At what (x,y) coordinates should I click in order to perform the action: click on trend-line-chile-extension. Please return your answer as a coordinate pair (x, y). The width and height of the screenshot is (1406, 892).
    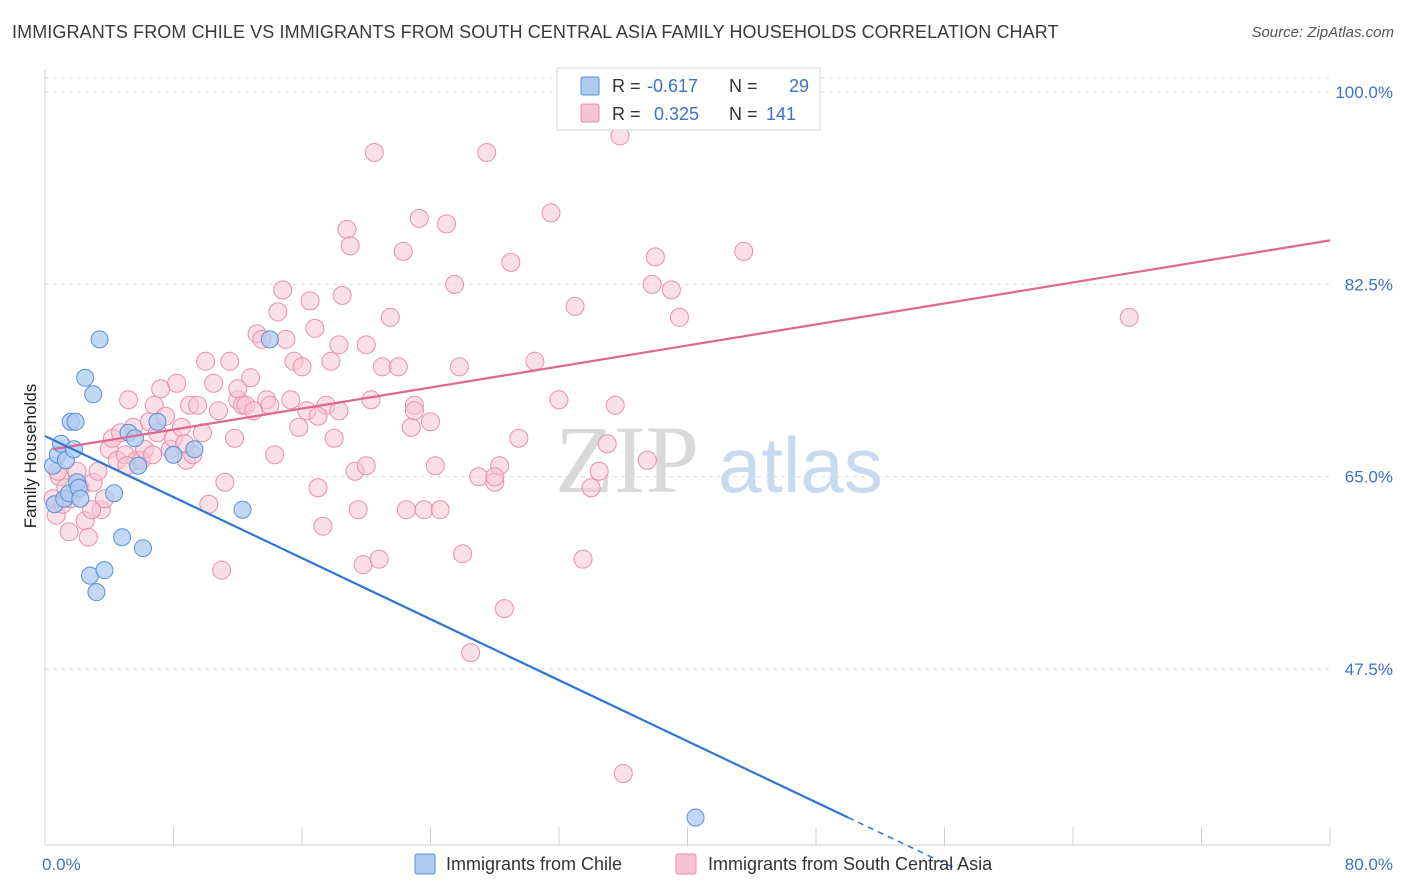
    Looking at the image, I should click on (900, 842).